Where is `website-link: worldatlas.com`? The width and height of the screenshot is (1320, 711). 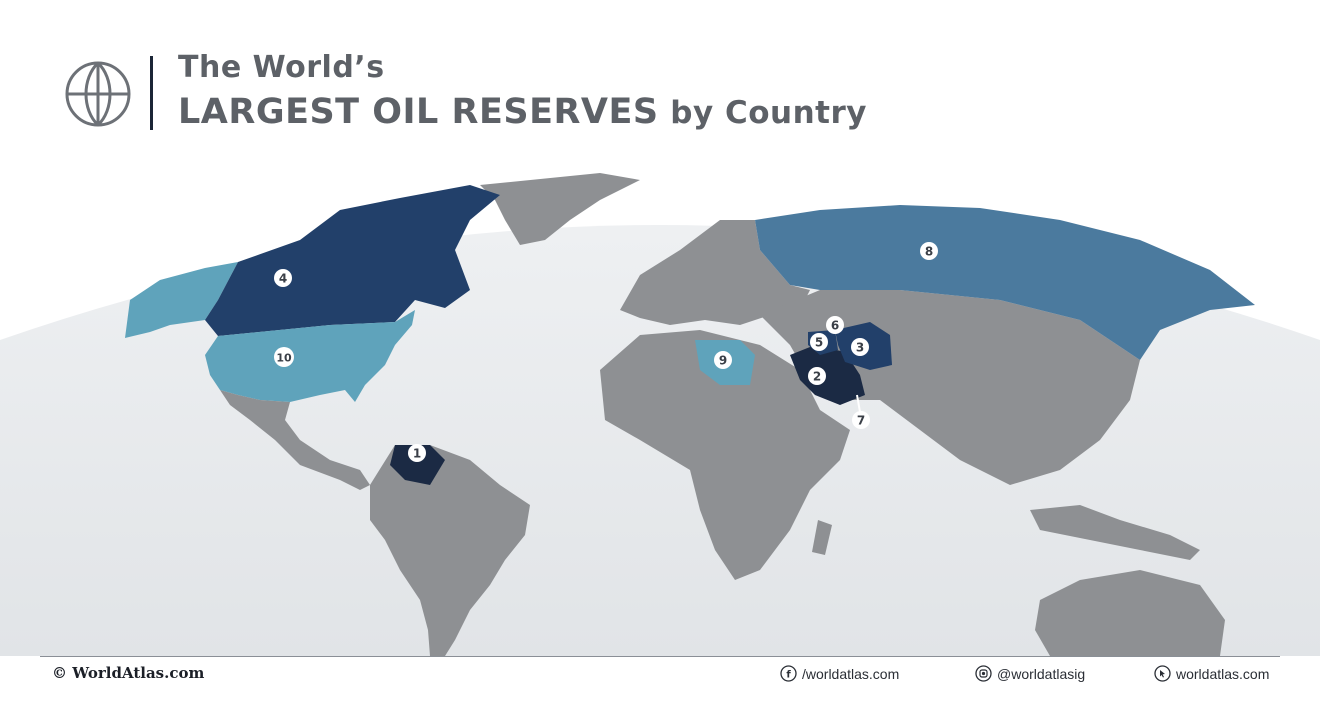 website-link: worldatlas.com is located at coordinates (1211, 673).